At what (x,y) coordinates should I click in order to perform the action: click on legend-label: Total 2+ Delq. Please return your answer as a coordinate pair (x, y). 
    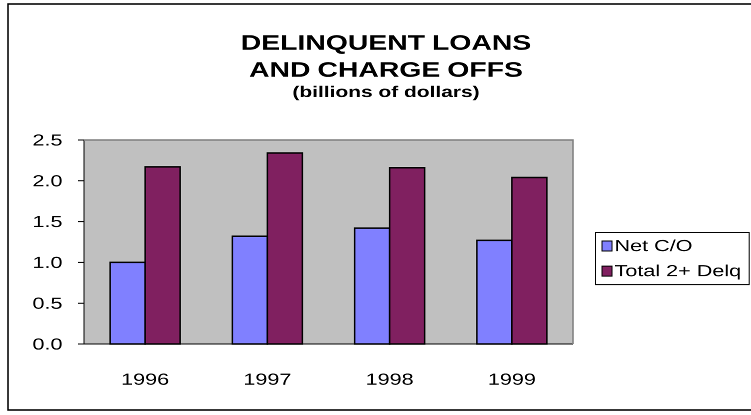
    Looking at the image, I should click on (677, 272).